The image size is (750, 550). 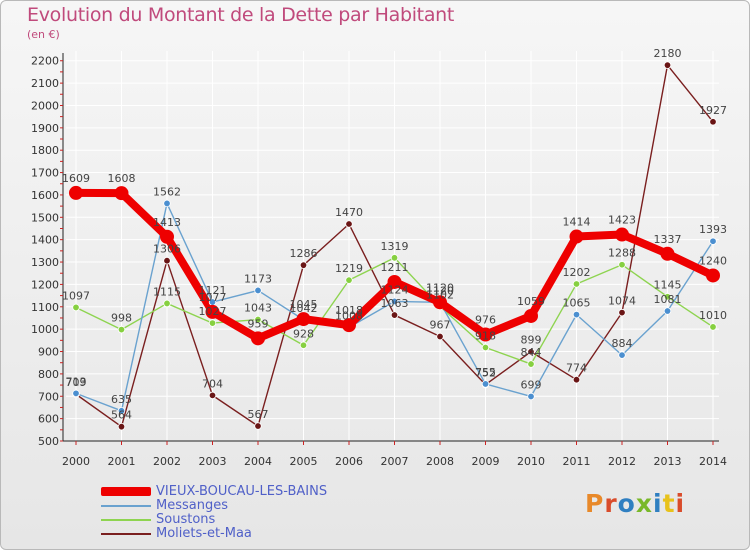 I want to click on proxiti-logo: Proxiti, so click(x=635, y=503).